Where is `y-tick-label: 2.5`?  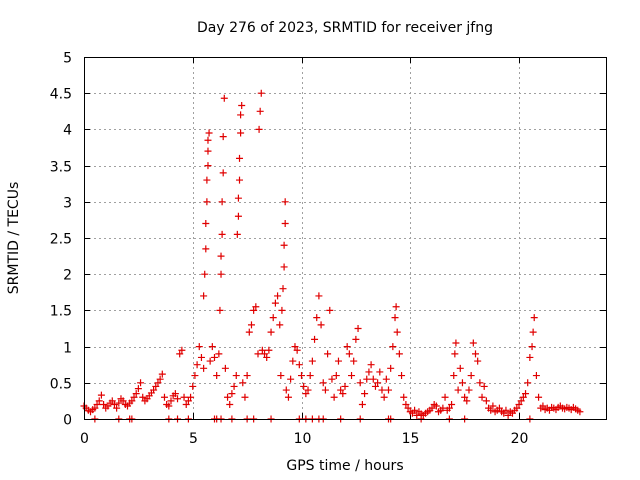
y-tick-label: 2.5 is located at coordinates (61, 240).